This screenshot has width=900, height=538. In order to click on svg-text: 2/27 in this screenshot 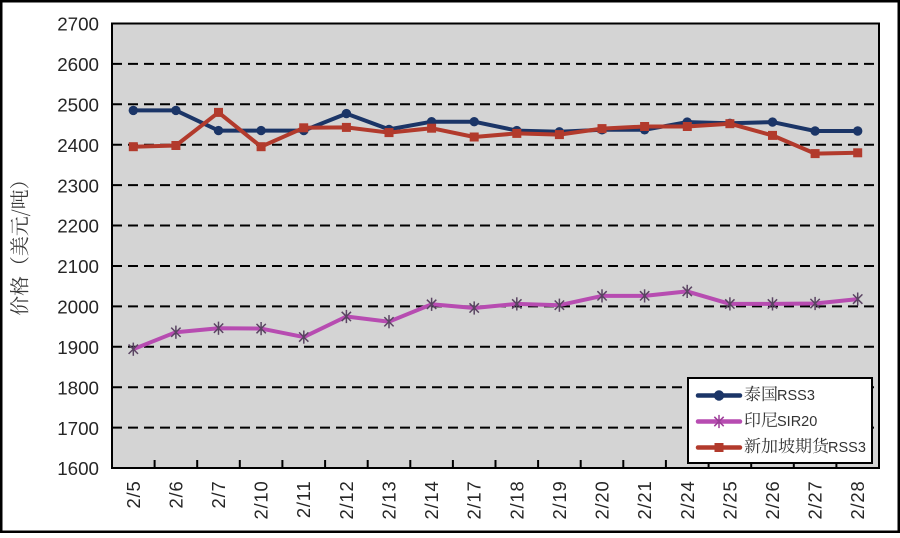, I will do `click(815, 500)`.